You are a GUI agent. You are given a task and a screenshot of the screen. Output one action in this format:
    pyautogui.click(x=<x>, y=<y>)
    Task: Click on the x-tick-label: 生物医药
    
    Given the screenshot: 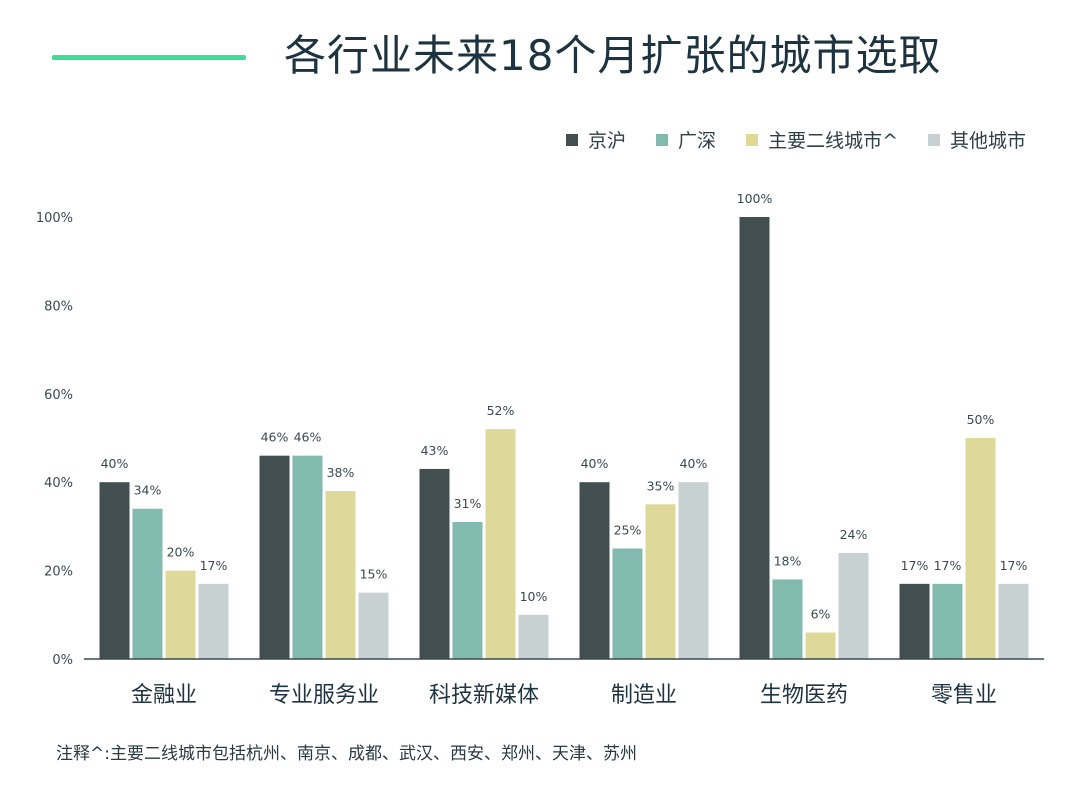 What is the action you would take?
    pyautogui.click(x=804, y=695)
    